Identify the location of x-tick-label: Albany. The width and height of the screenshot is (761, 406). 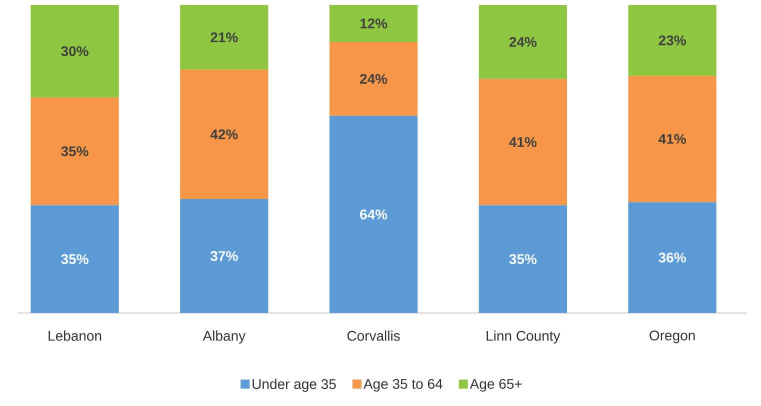
(224, 337).